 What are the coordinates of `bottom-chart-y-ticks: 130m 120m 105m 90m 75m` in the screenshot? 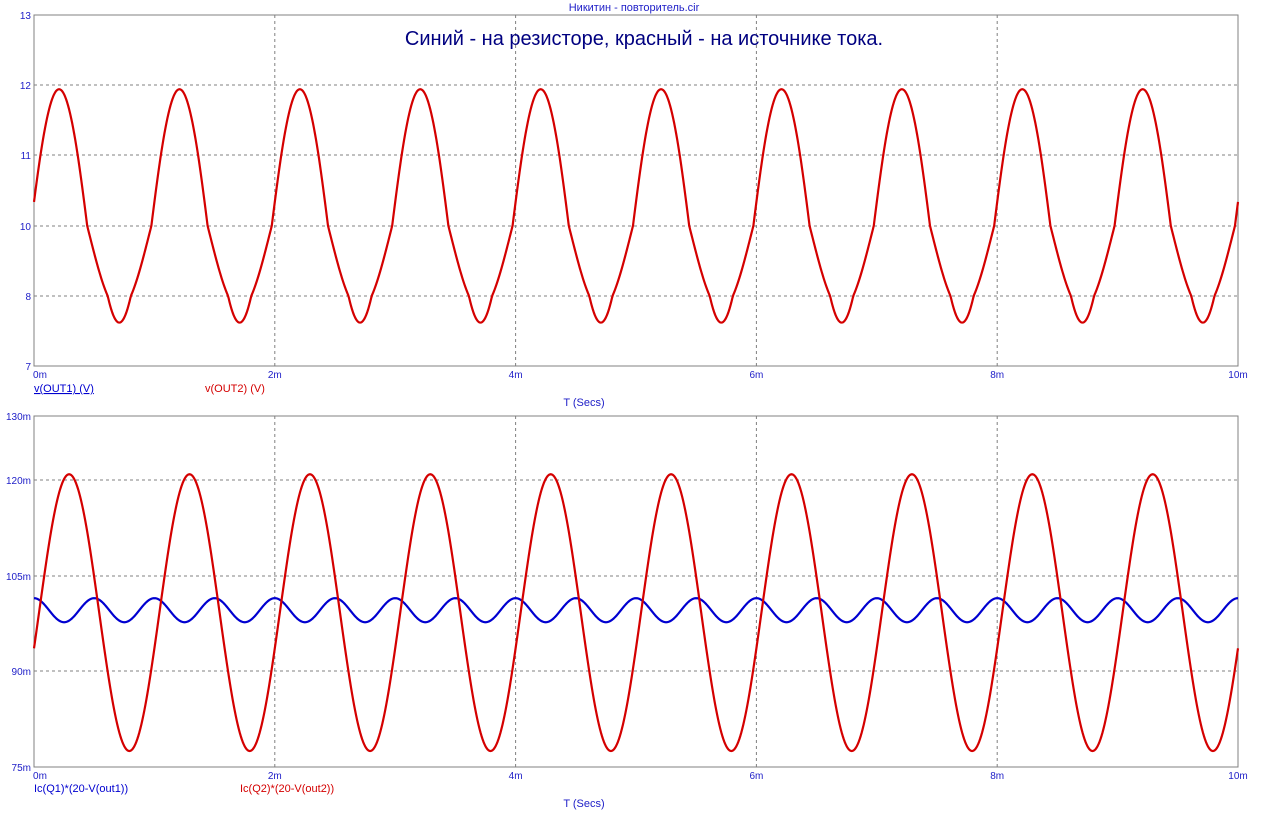 It's located at (18, 593).